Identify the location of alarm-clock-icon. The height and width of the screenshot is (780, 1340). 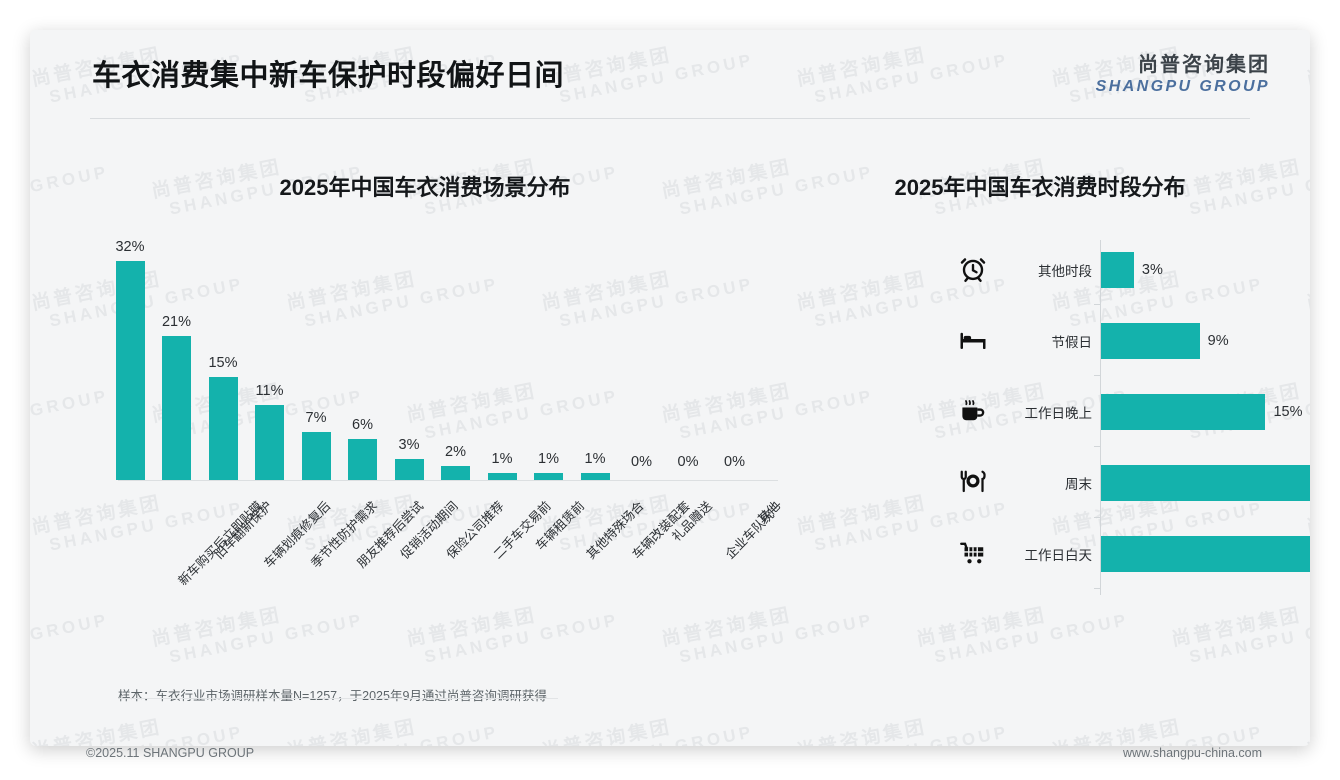
(975, 270).